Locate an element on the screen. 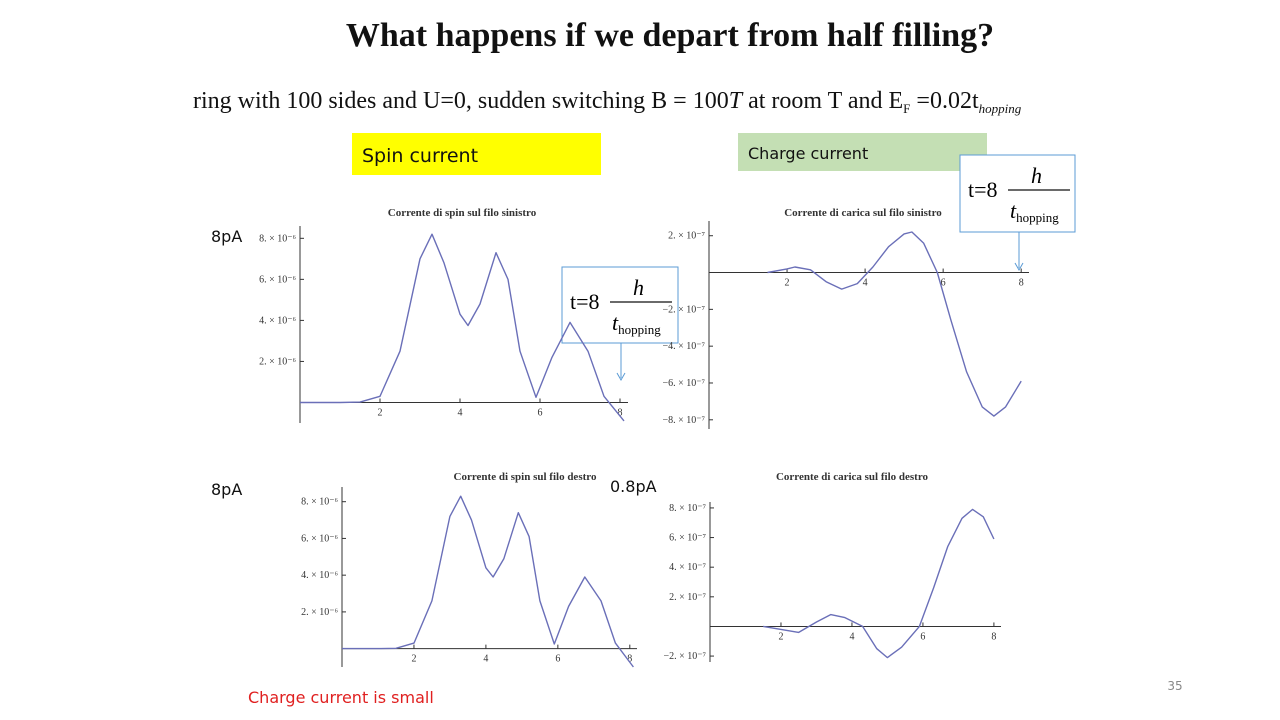  subtitle-part: =0.02t is located at coordinates (944, 101).